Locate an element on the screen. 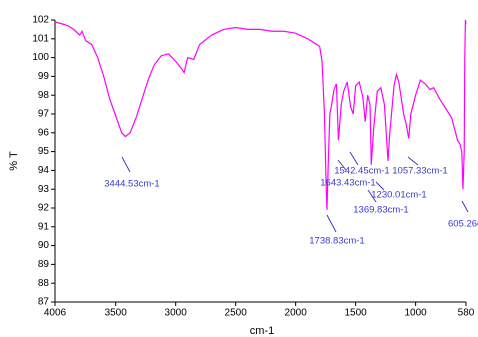 Image resolution: width=478 pixels, height=337 pixels. y-tick-label: 91 is located at coordinates (44, 226).